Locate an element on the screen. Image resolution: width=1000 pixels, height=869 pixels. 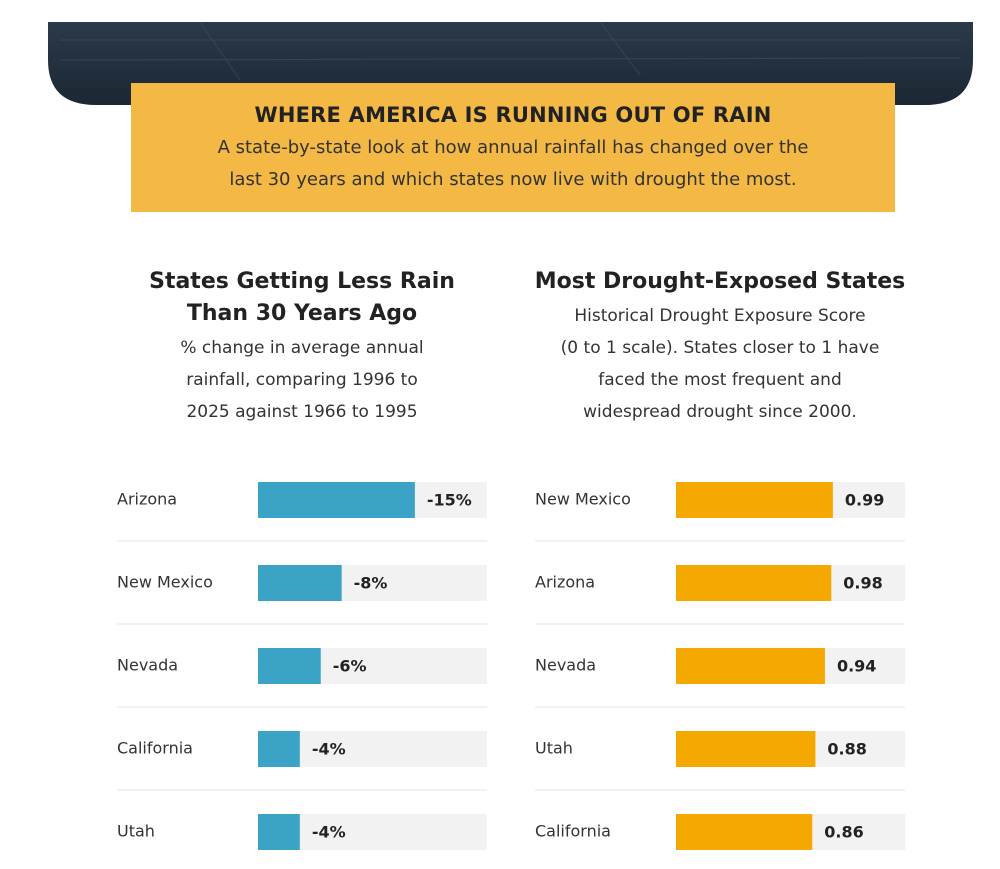
chart-subtitle: rainfall, comparing 1996 to is located at coordinates (302, 380).